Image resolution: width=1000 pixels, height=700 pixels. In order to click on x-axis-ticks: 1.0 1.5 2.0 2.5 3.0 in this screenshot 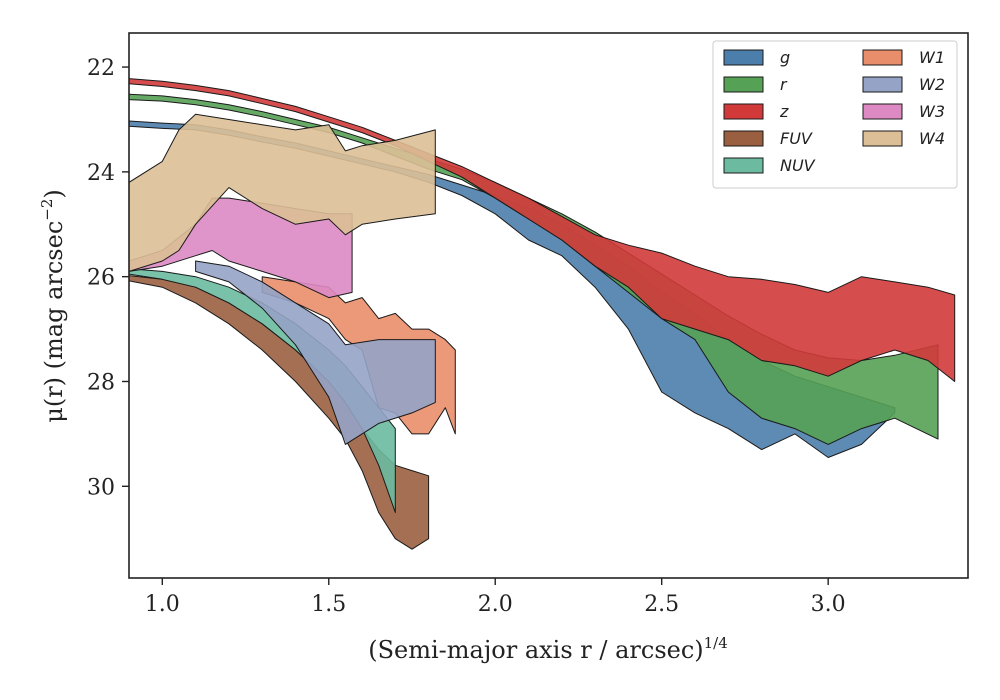, I will do `click(495, 597)`.